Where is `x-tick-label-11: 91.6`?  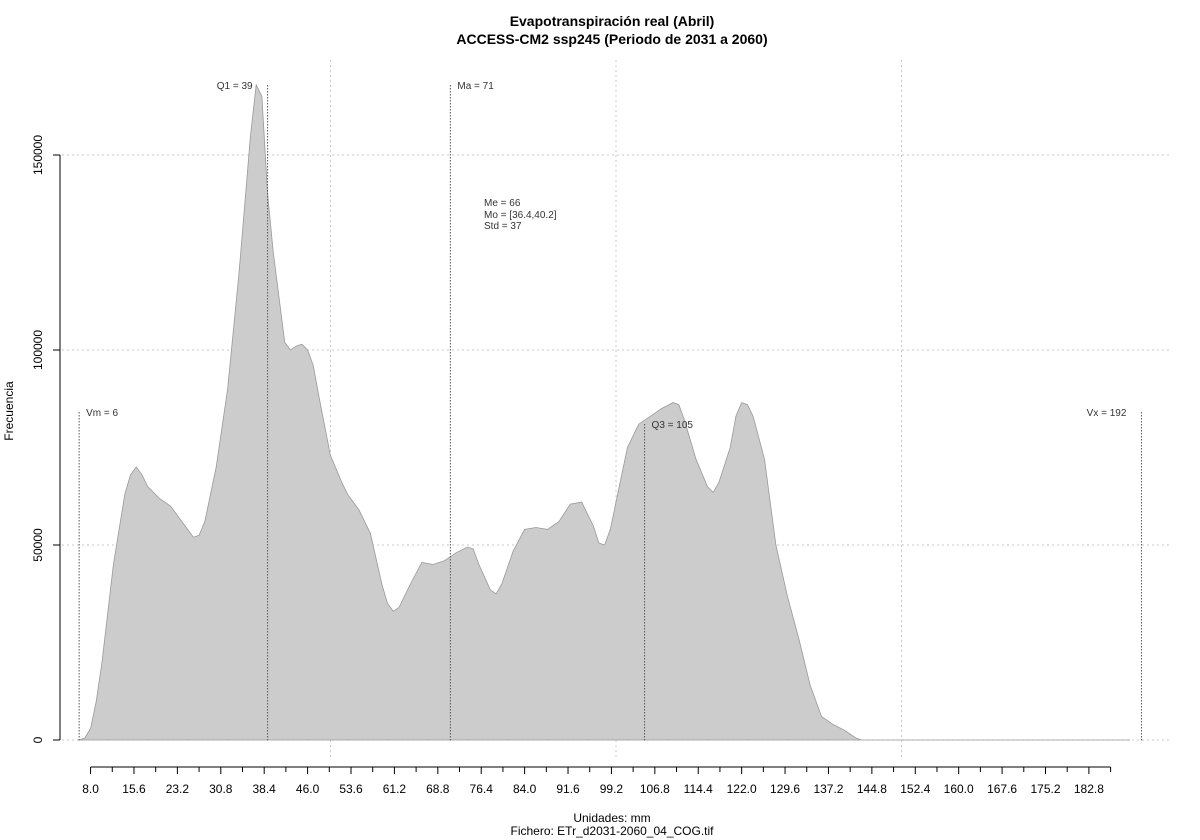 x-tick-label-11: 91.6 is located at coordinates (568, 789).